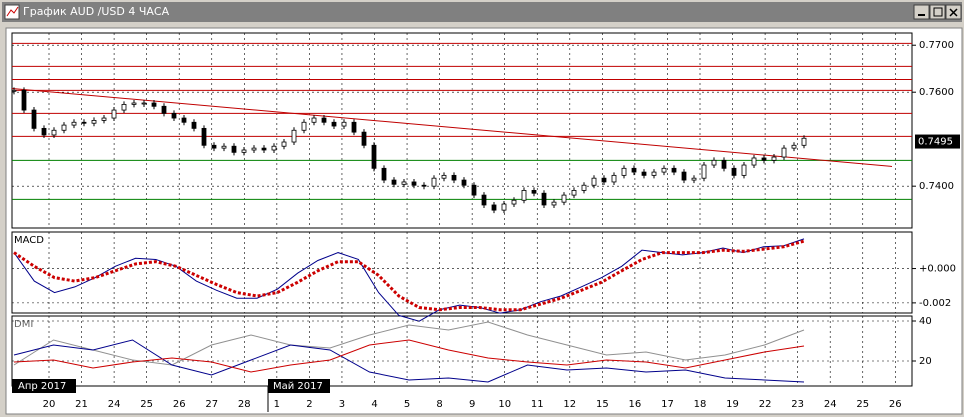 The width and height of the screenshot is (964, 417). I want to click on month-label: Апр 2017, so click(42, 386).